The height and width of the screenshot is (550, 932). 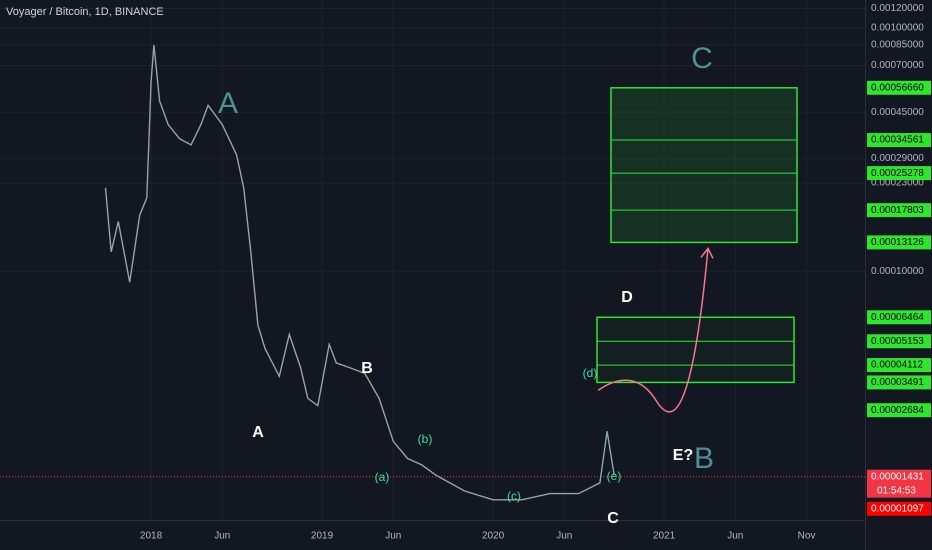 What do you see at coordinates (896, 490) in the screenshot?
I see `countdown: 01:54:53` at bounding box center [896, 490].